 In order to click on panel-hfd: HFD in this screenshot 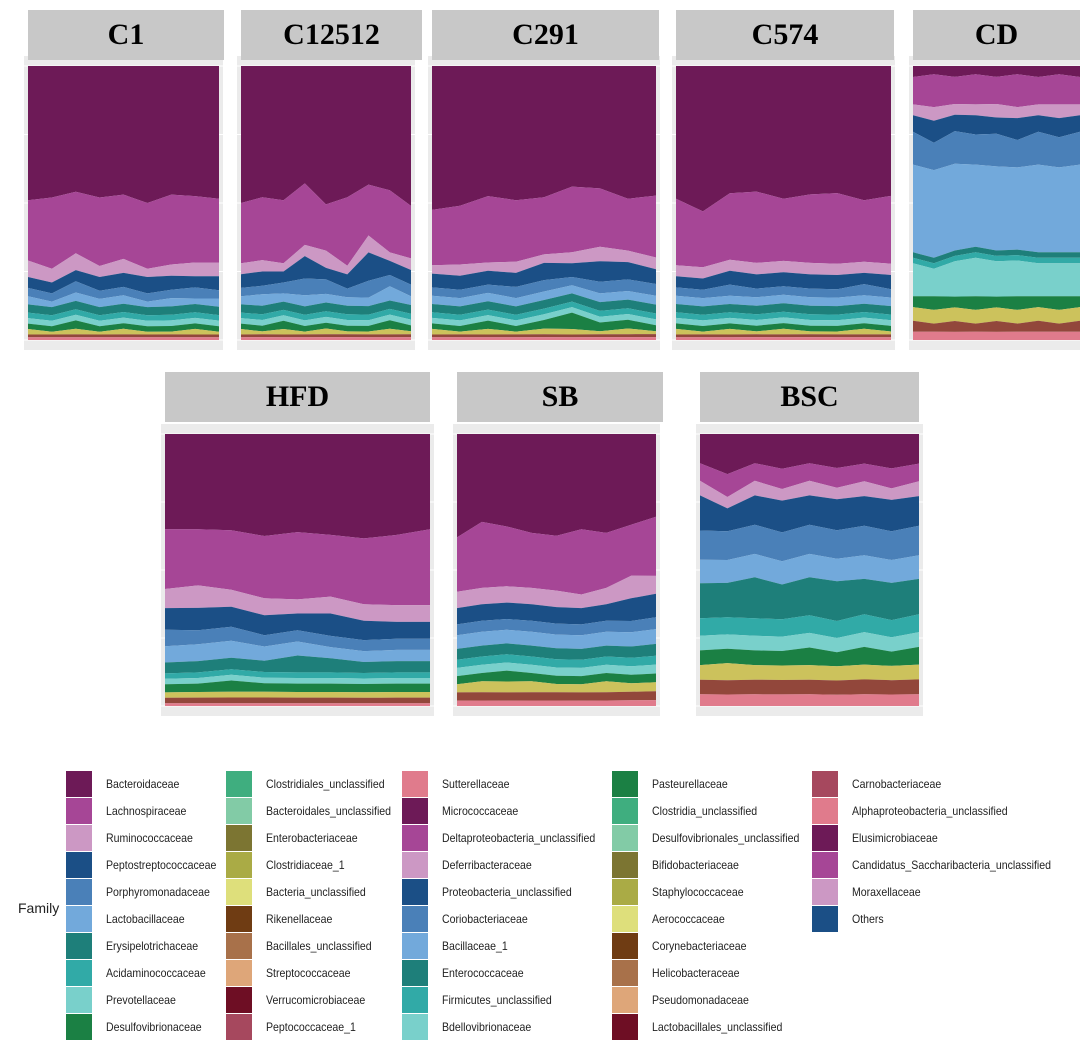, I will do `click(297, 544)`.